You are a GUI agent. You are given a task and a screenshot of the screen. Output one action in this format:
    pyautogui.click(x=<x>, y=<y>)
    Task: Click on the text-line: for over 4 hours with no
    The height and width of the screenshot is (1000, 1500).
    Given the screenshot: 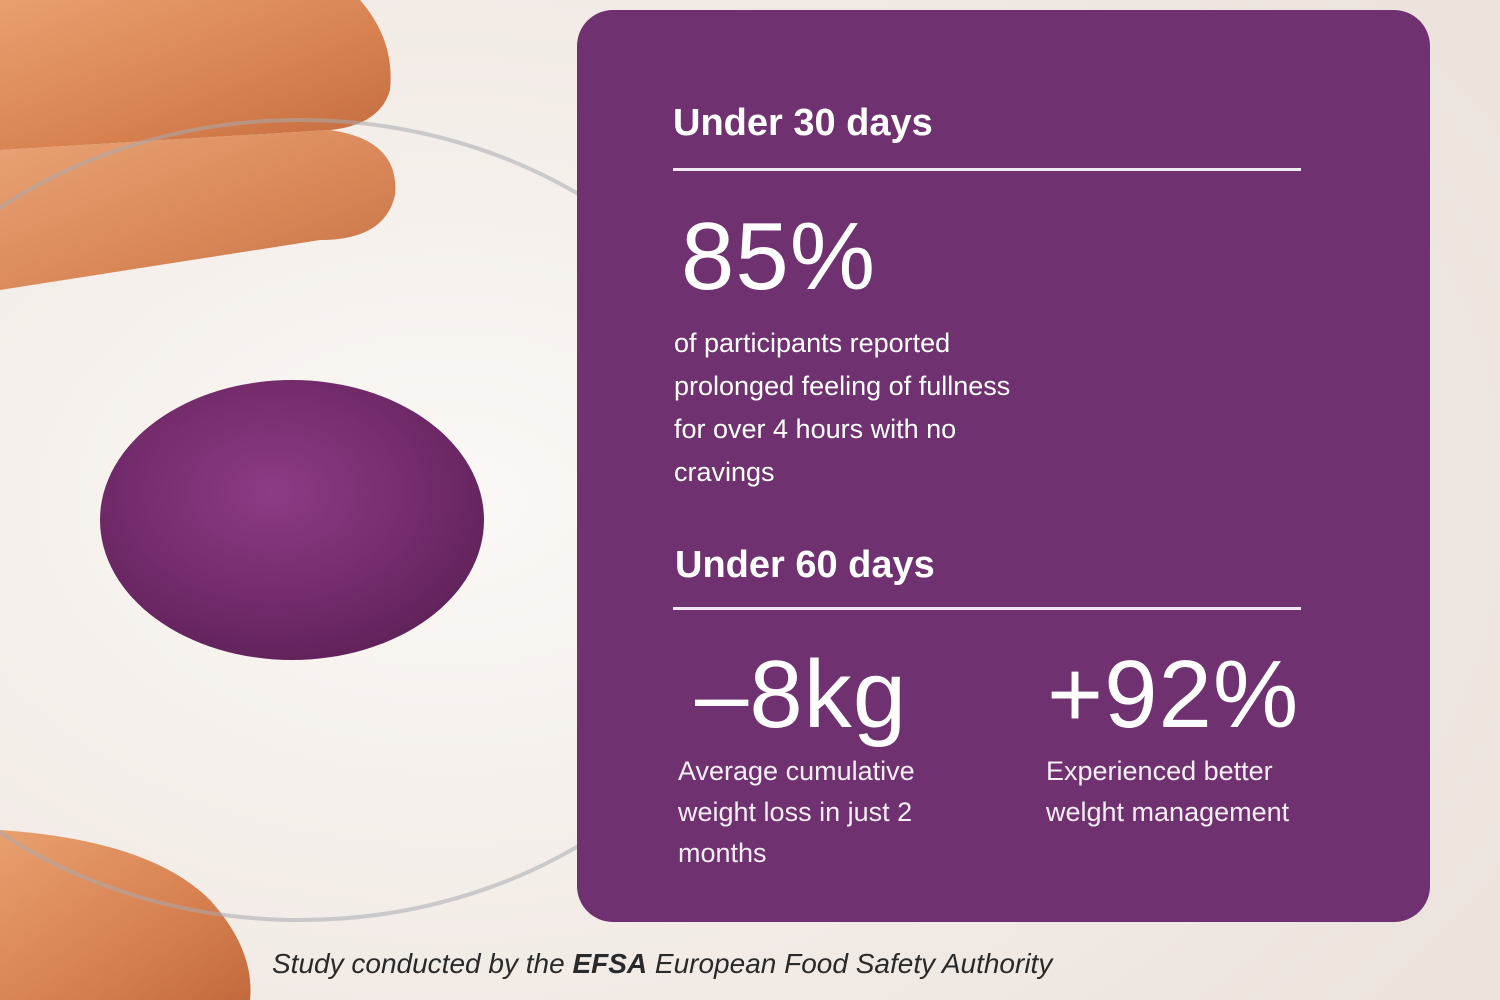 What is the action you would take?
    pyautogui.click(x=815, y=429)
    